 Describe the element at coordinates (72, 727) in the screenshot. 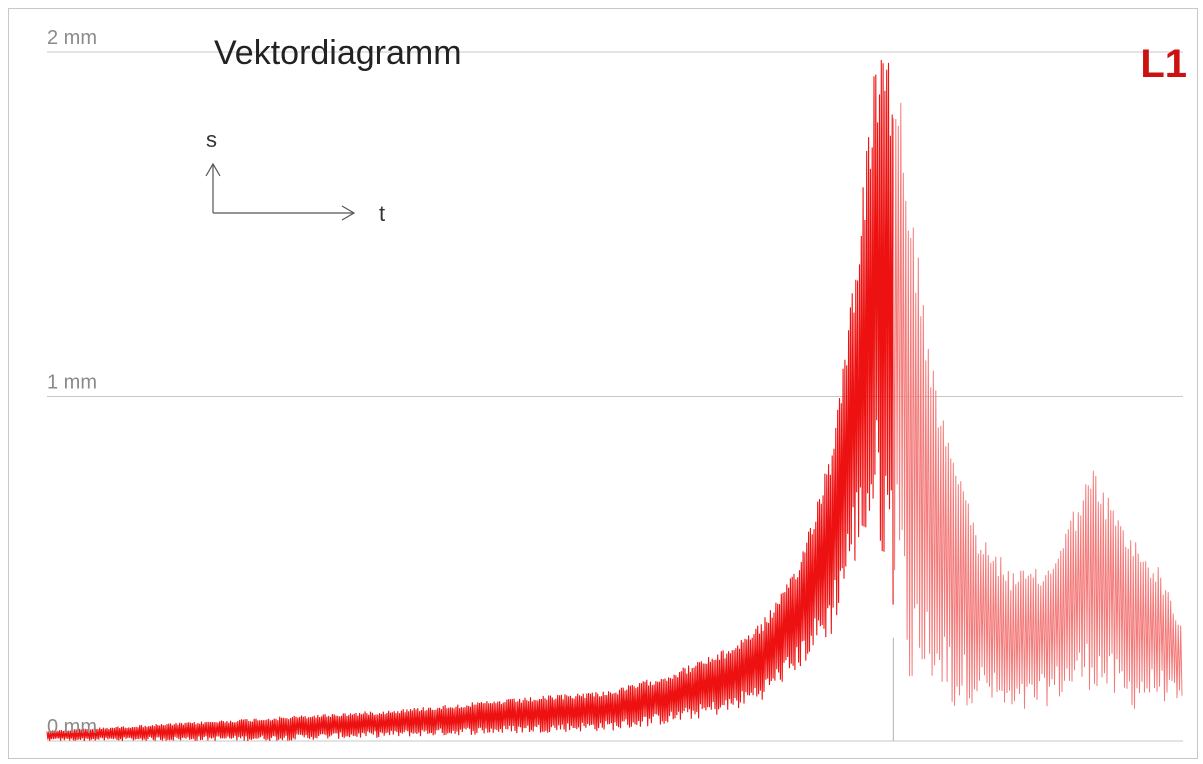

I see `y-tick-label-0: 0 mm` at that location.